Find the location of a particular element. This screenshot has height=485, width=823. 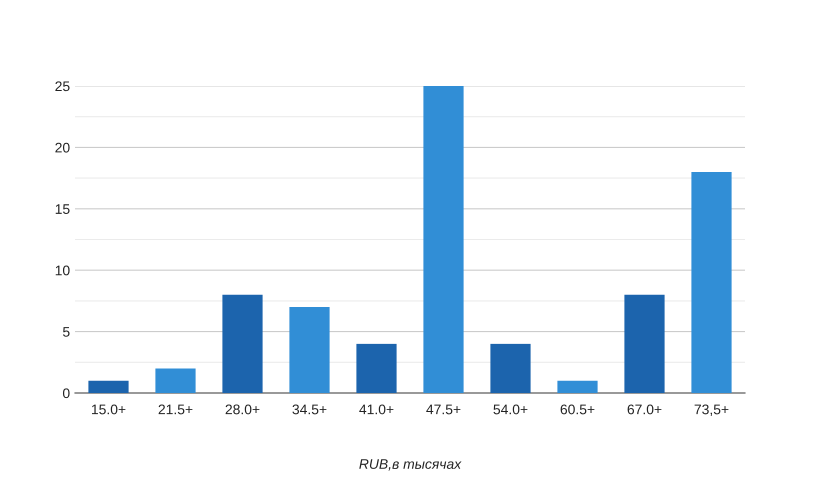

x-tick-label: 28.0+ is located at coordinates (243, 409).